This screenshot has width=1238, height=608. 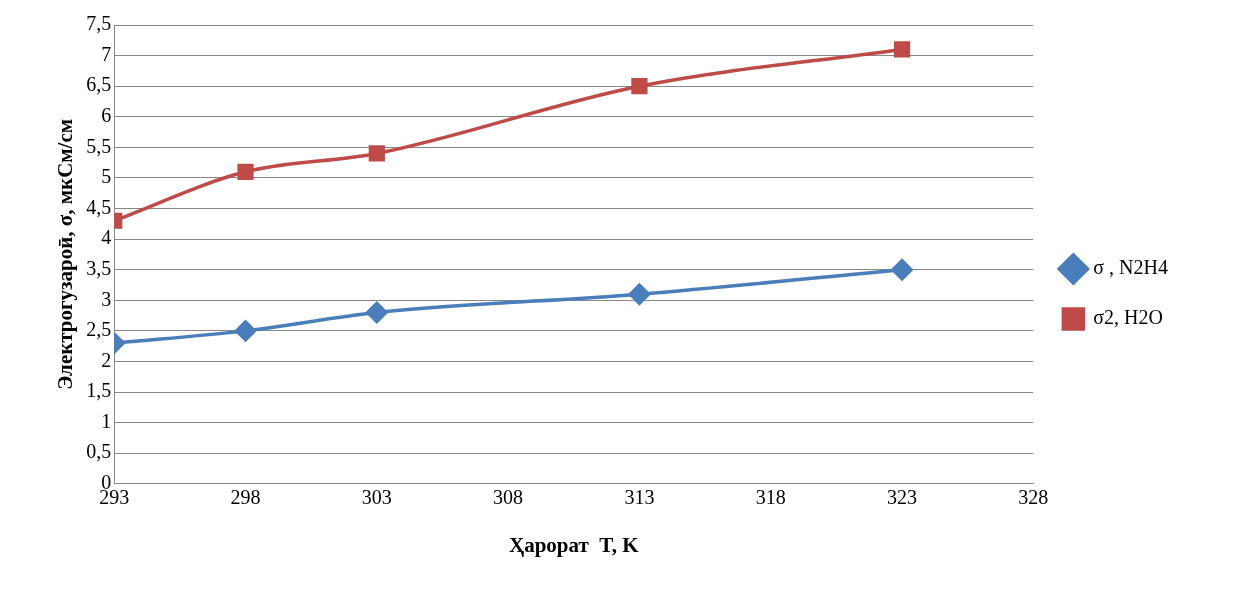 I want to click on y-tick-label: 2, so click(x=106, y=359).